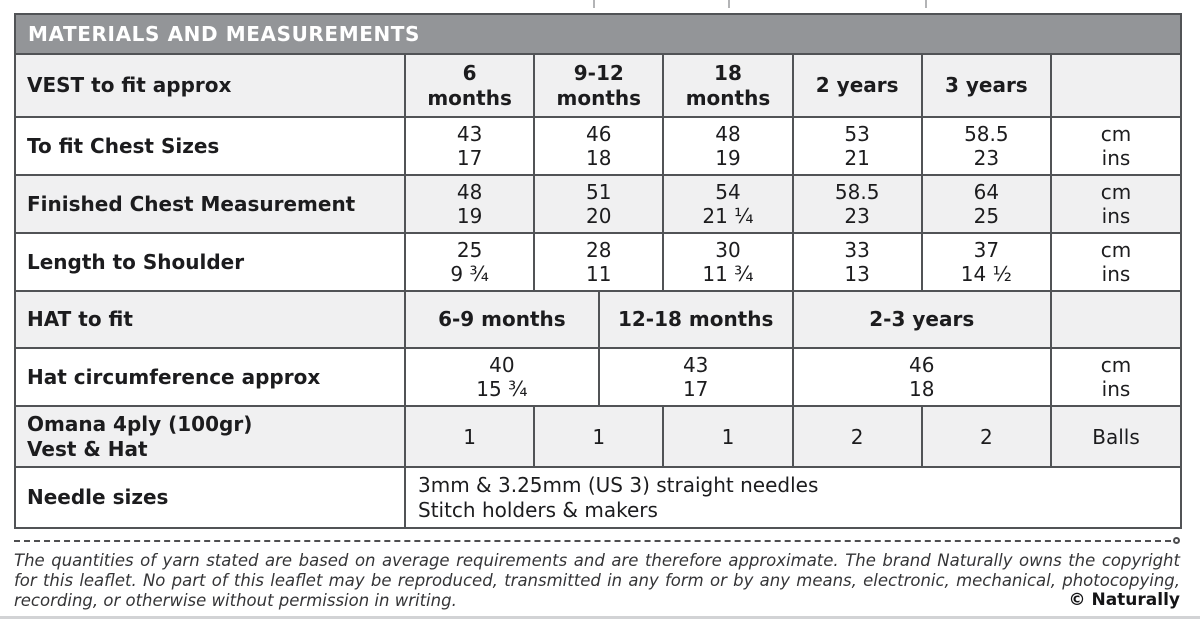 This screenshot has width=1200, height=619. I want to click on yarn-name: Omana 4ply (100gr), so click(140, 423).